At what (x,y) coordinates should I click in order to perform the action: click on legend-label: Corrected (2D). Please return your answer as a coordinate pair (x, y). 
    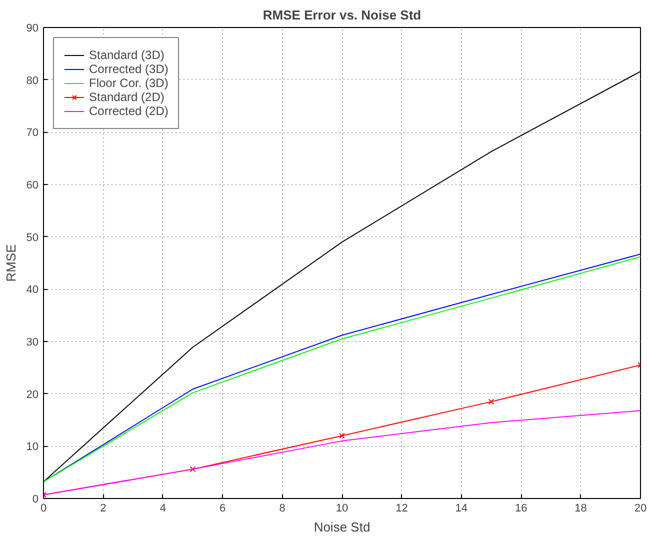
    Looking at the image, I should click on (128, 111).